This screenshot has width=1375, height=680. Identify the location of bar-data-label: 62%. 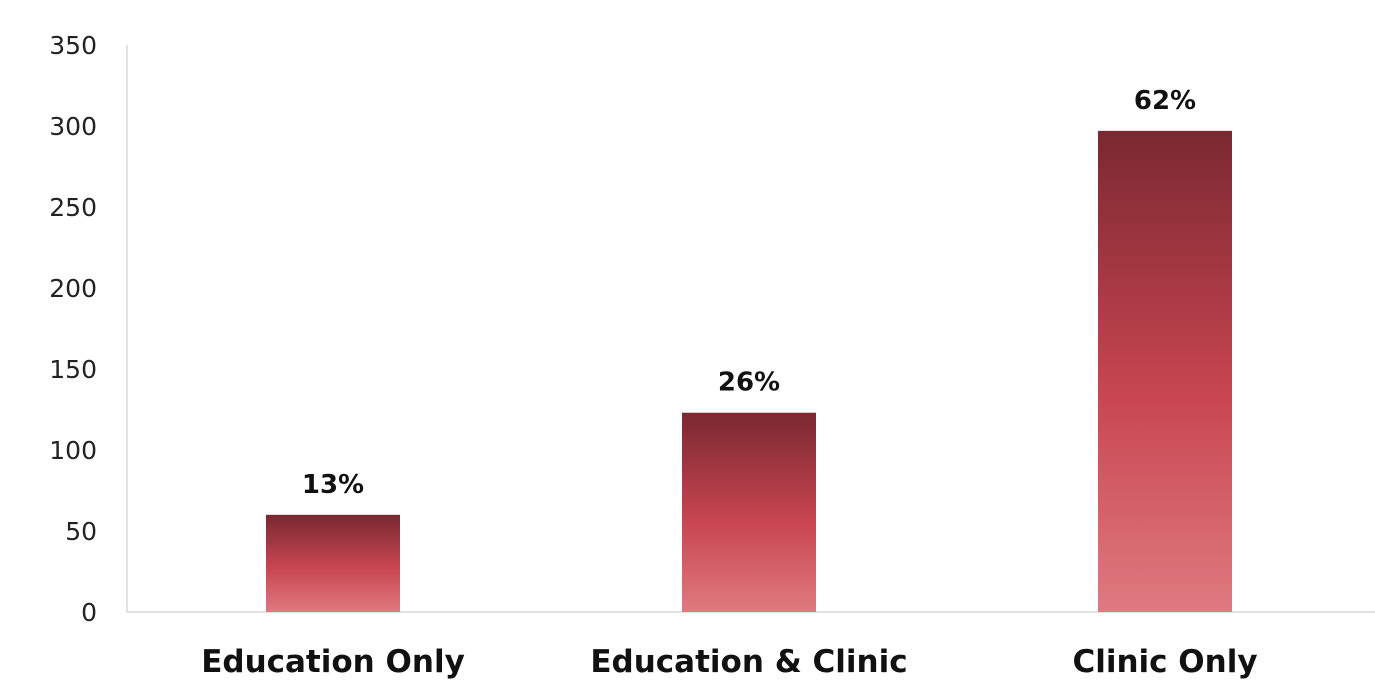
(1165, 101).